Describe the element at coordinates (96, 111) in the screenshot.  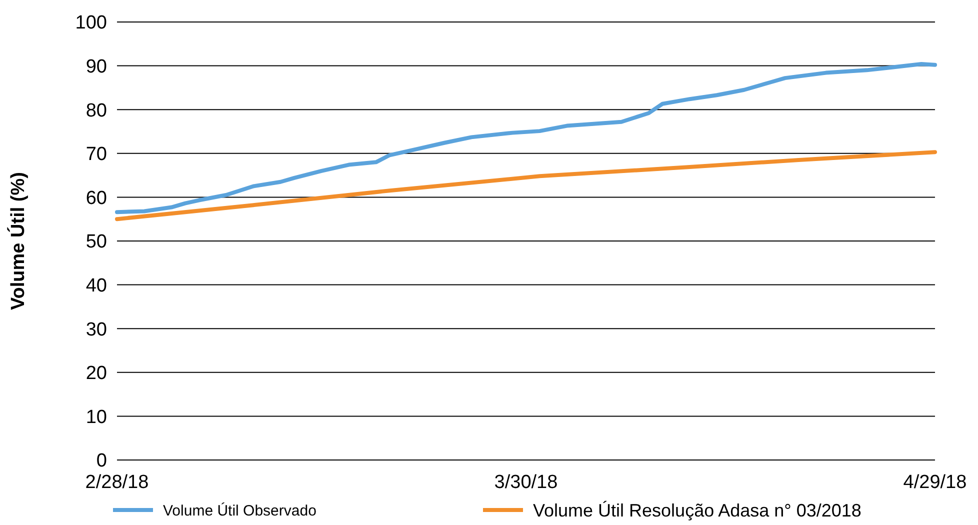
I see `y-tick-label: 80` at that location.